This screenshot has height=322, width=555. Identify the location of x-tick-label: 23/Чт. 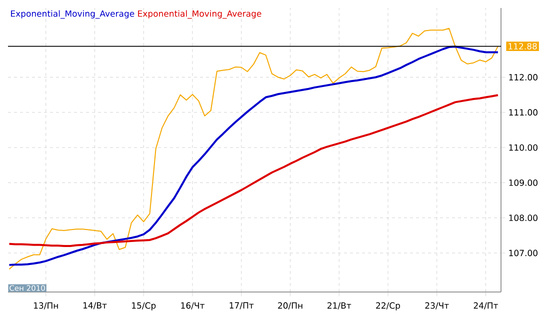
(437, 306).